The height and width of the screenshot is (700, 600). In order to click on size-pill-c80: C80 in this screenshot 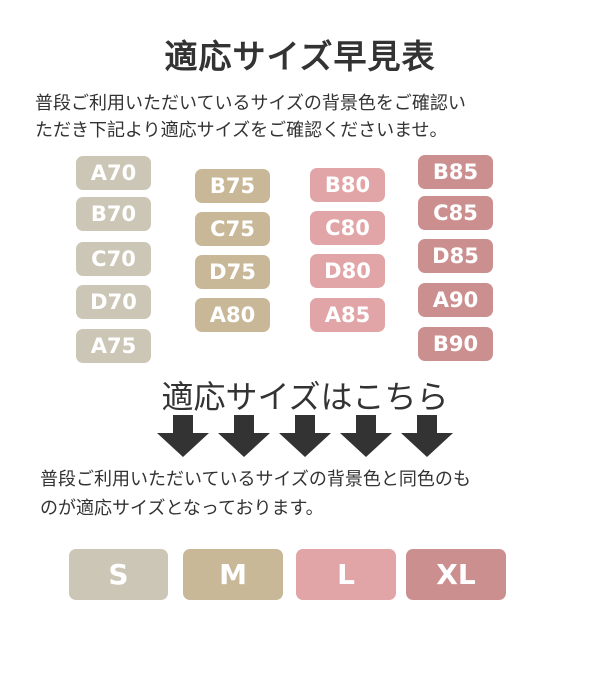, I will do `click(347, 228)`.